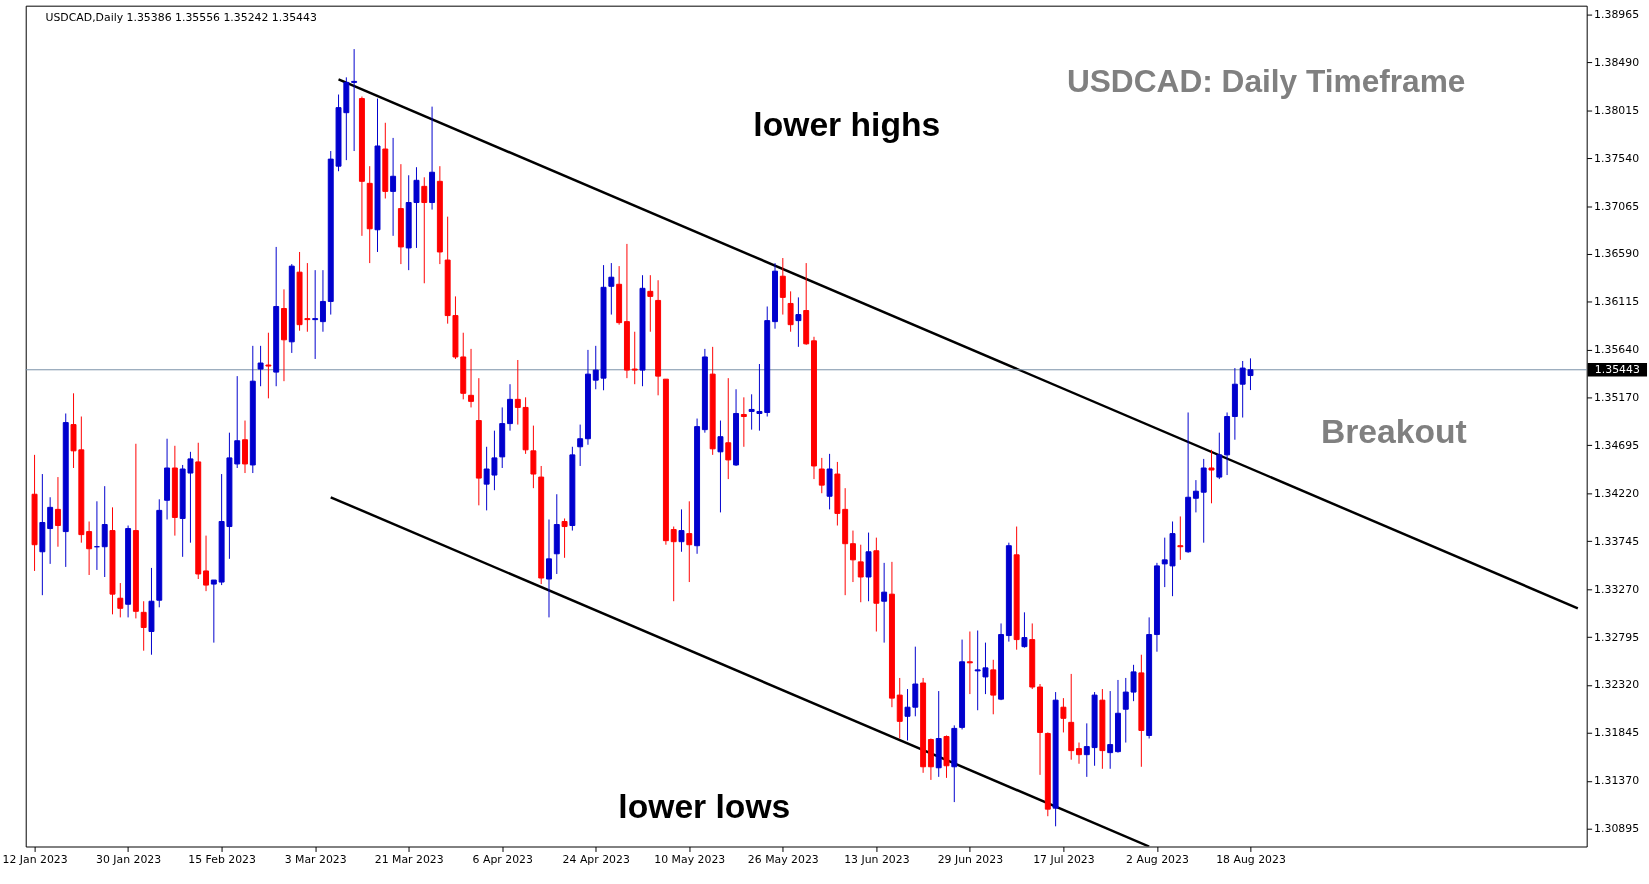  What do you see at coordinates (1617, 110) in the screenshot?
I see `y-tick-label: 1.38015` at bounding box center [1617, 110].